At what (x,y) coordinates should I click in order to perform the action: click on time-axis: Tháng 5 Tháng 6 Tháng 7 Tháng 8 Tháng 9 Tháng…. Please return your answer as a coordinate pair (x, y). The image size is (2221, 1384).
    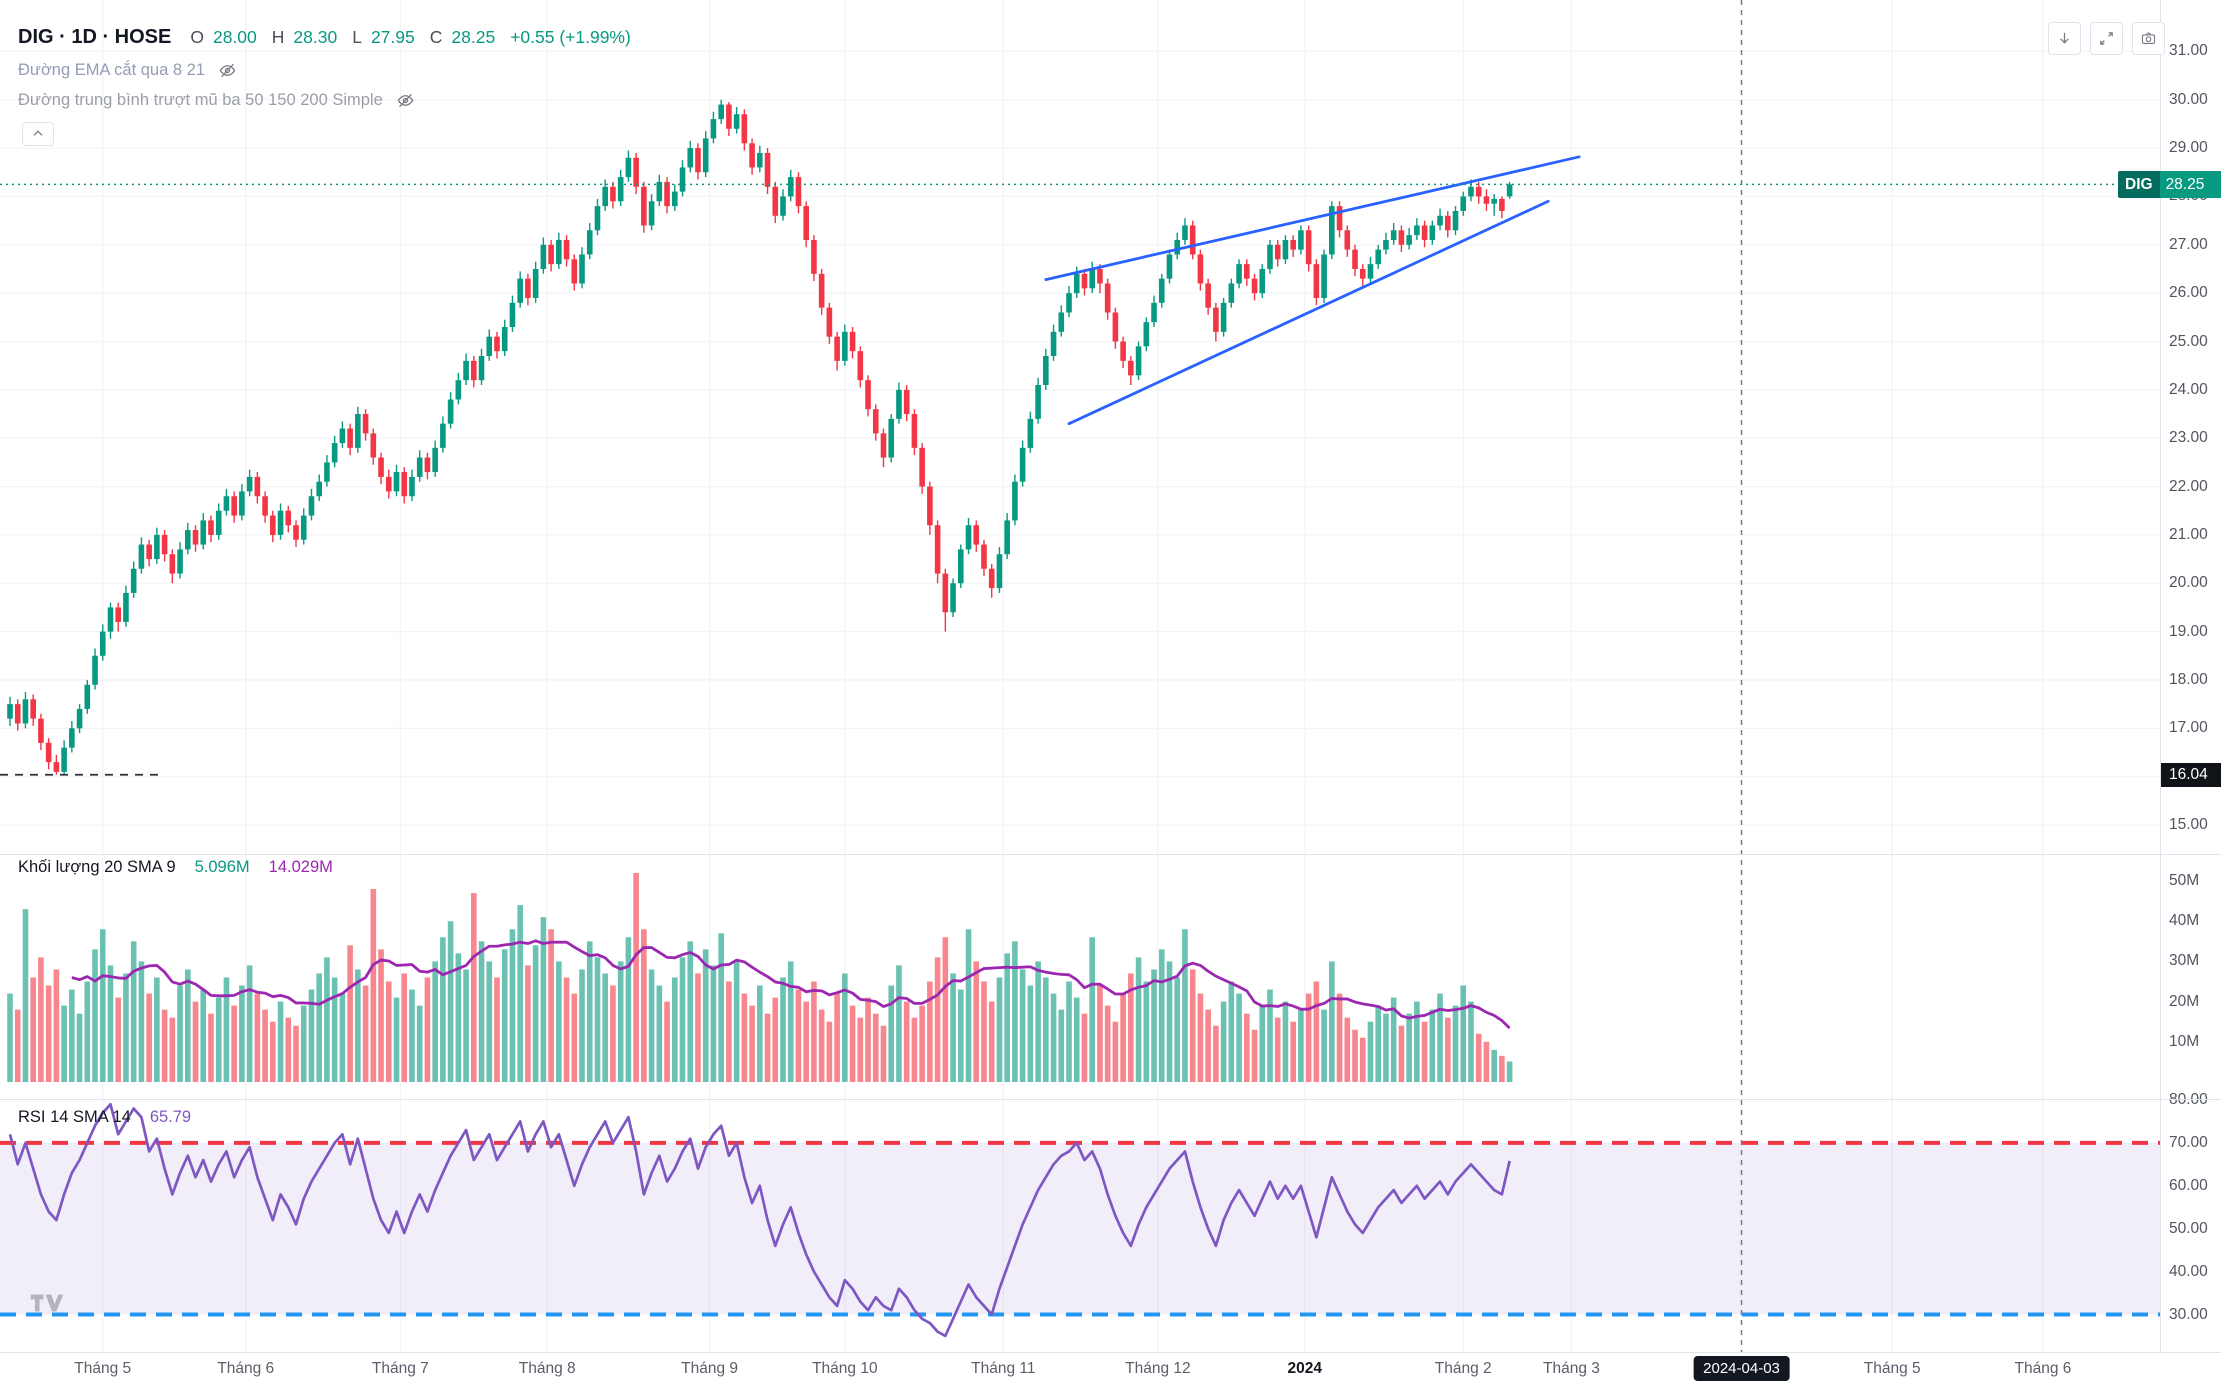
    Looking at the image, I should click on (1110, 1368).